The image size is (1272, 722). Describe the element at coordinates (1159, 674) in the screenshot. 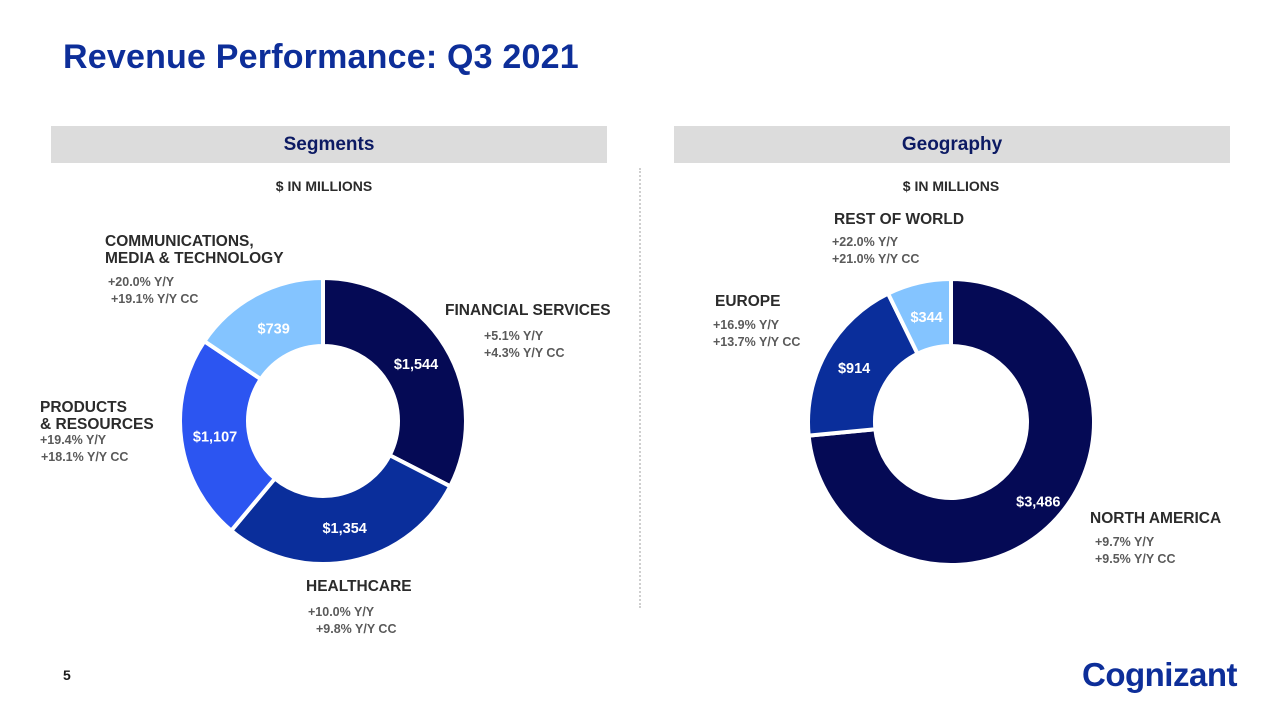

I see `cognizant-logo: Cognizant` at that location.